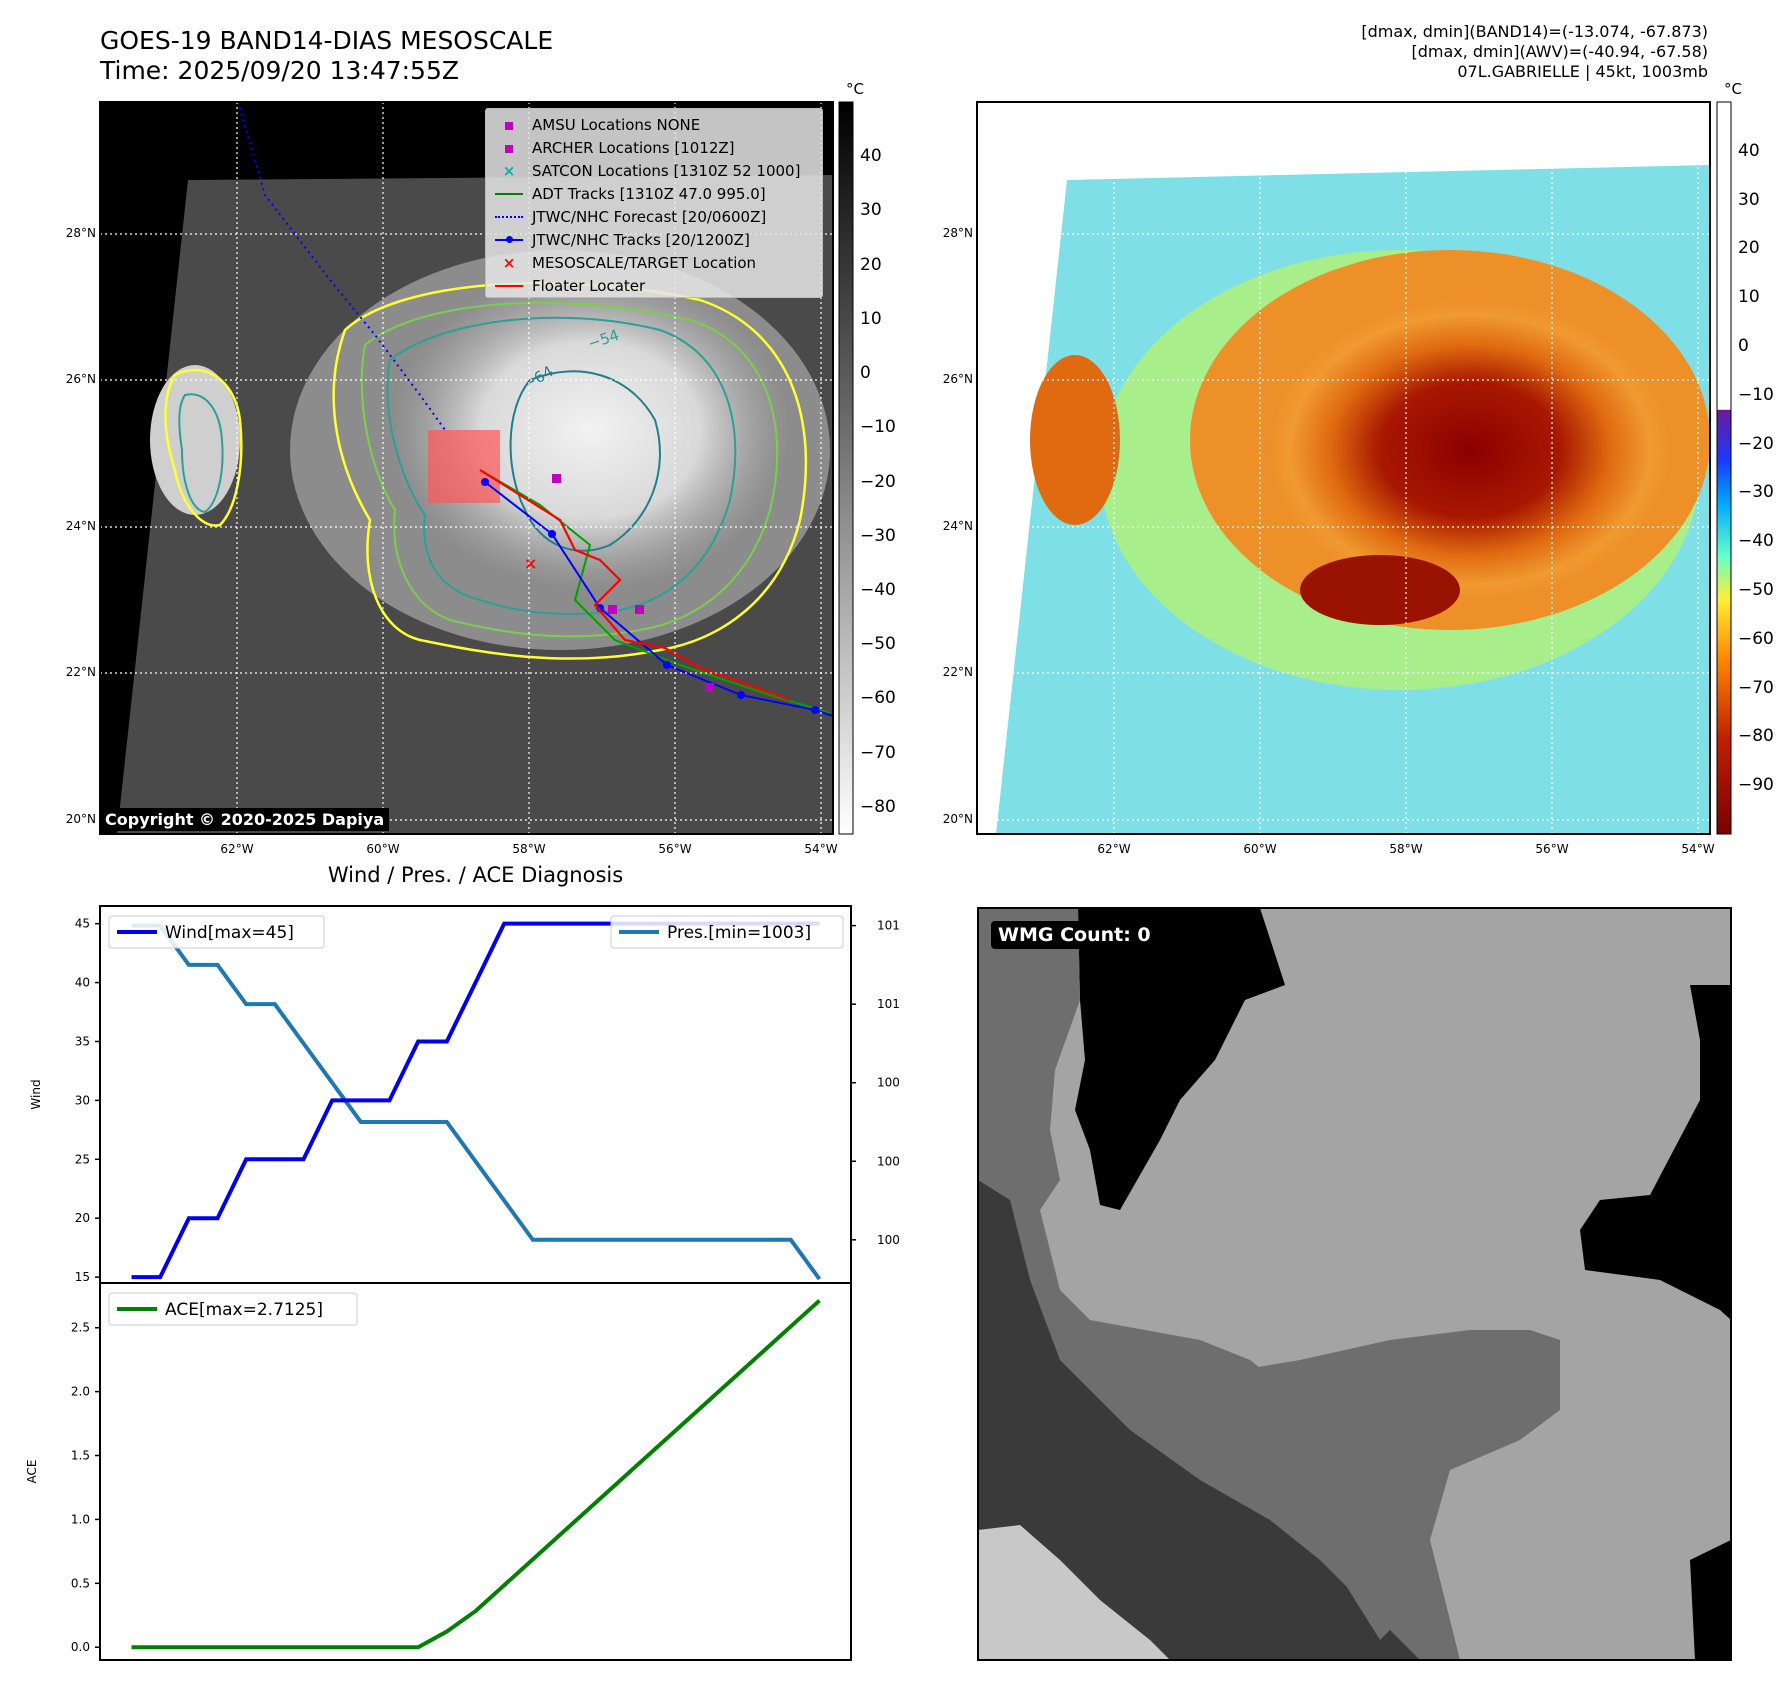 The width and height of the screenshot is (1792, 1690). What do you see at coordinates (641, 239) in the screenshot?
I see `legend-label: JTWC/NHC Tracks [20/1200Z]` at bounding box center [641, 239].